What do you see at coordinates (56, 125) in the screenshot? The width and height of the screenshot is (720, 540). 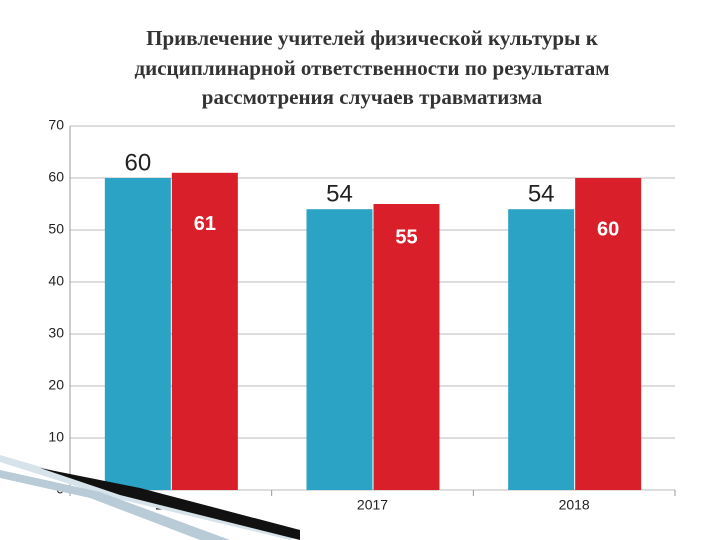 I see `y-tick-label: 70` at bounding box center [56, 125].